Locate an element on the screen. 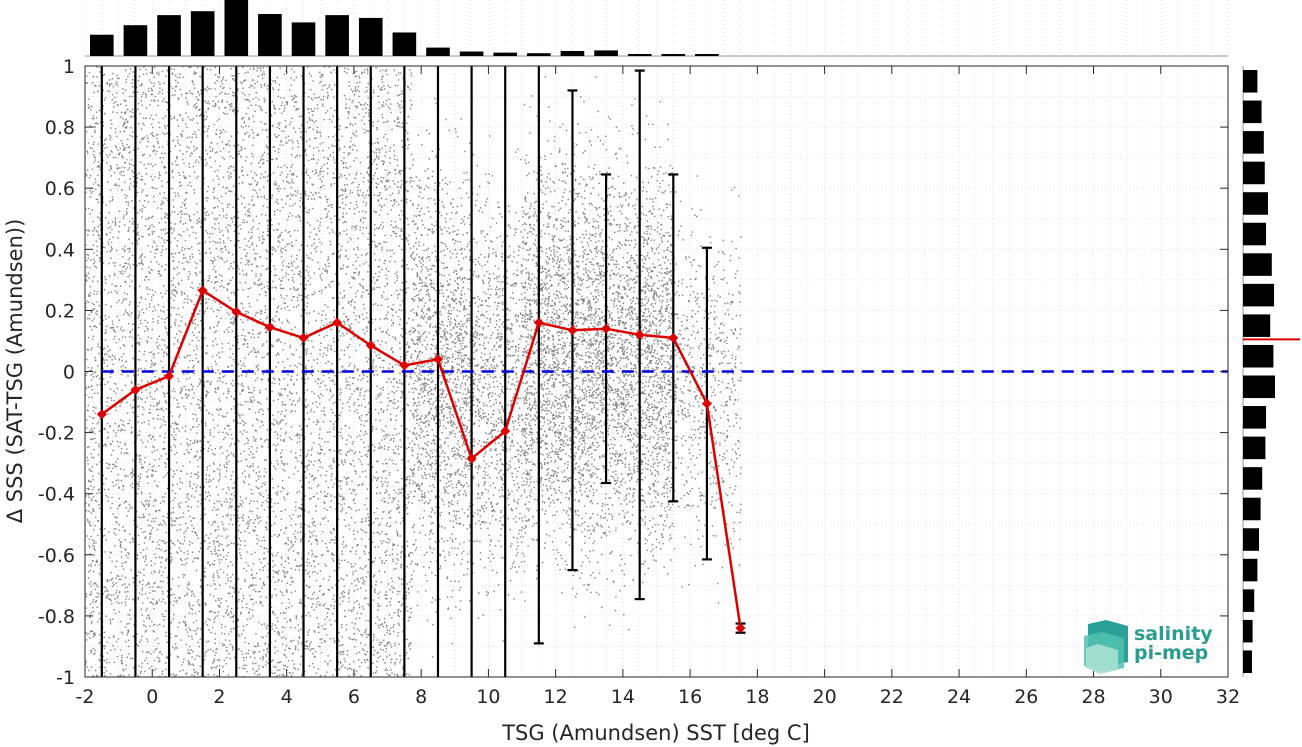 This screenshot has width=1302, height=747. x-tick-label: 26 is located at coordinates (1026, 697).